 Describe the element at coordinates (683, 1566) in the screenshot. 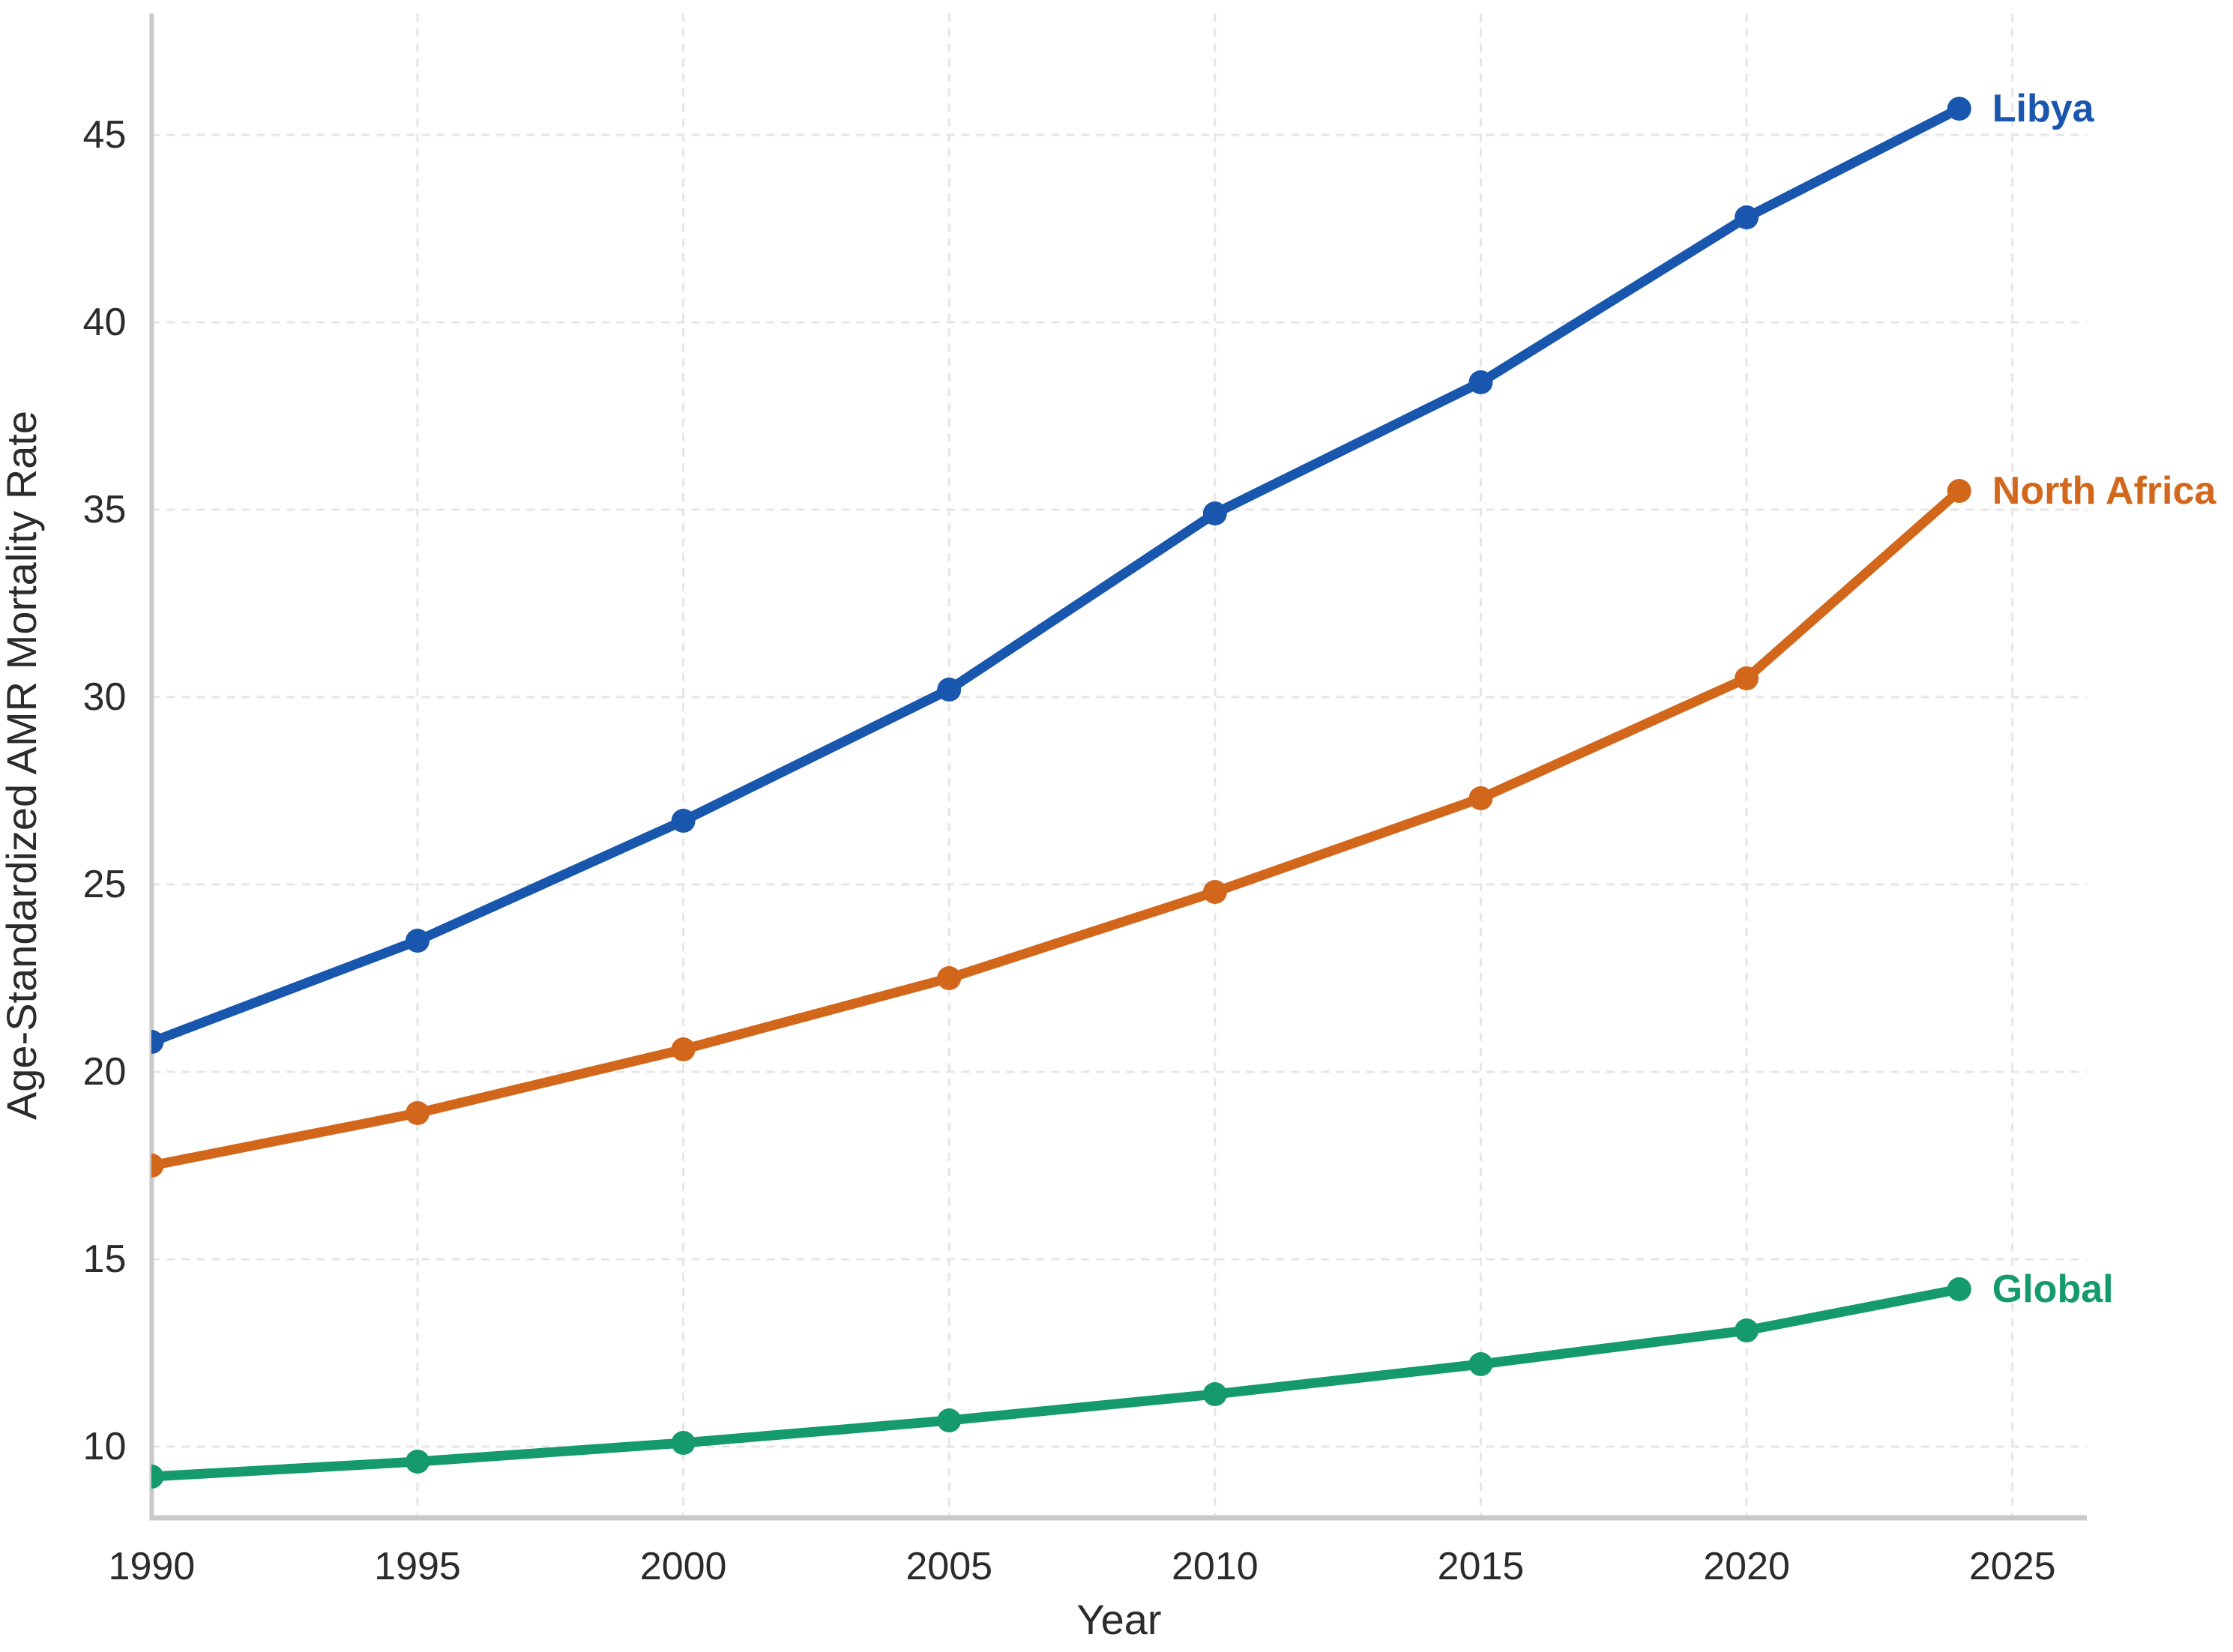

I see `x-tick-label: 2000` at that location.